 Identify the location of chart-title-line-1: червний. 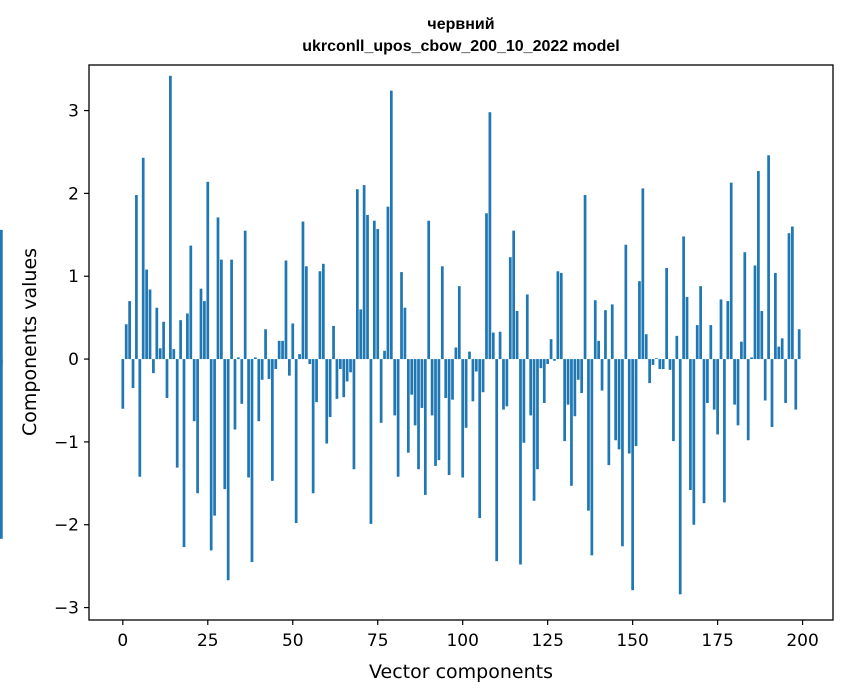
(460, 24).